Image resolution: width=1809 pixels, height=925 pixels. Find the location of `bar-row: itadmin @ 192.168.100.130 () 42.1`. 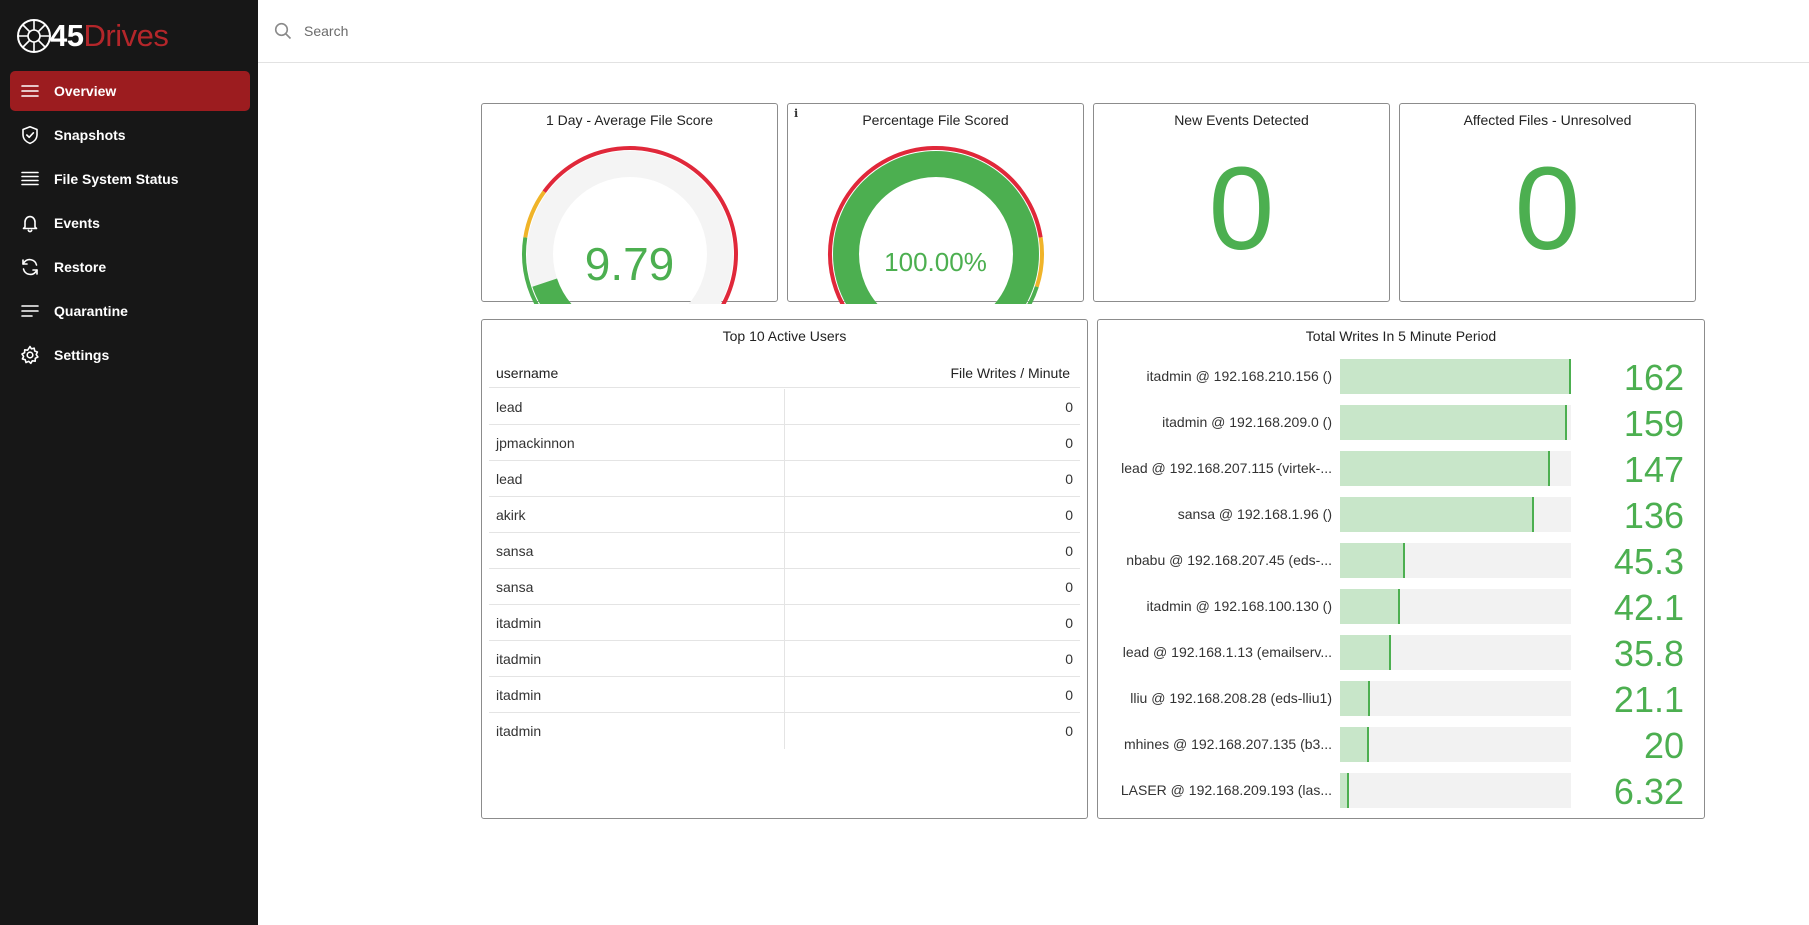

bar-row: itadmin @ 192.168.100.130 () 42.1 is located at coordinates (1401, 607).